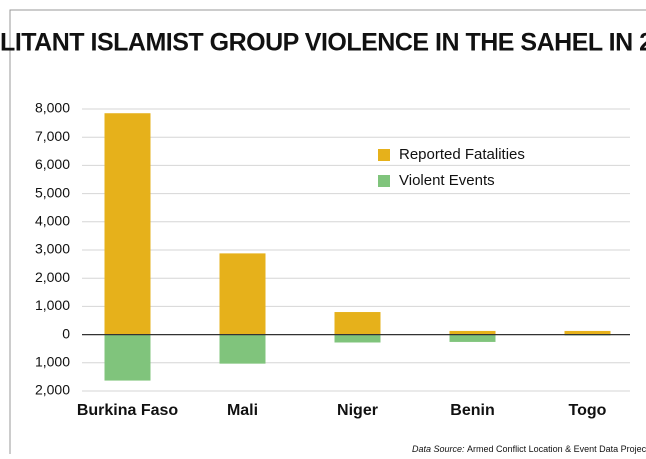 Image resolution: width=646 pixels, height=459 pixels. What do you see at coordinates (52, 221) in the screenshot?
I see `y-tick-label: 4,000` at bounding box center [52, 221].